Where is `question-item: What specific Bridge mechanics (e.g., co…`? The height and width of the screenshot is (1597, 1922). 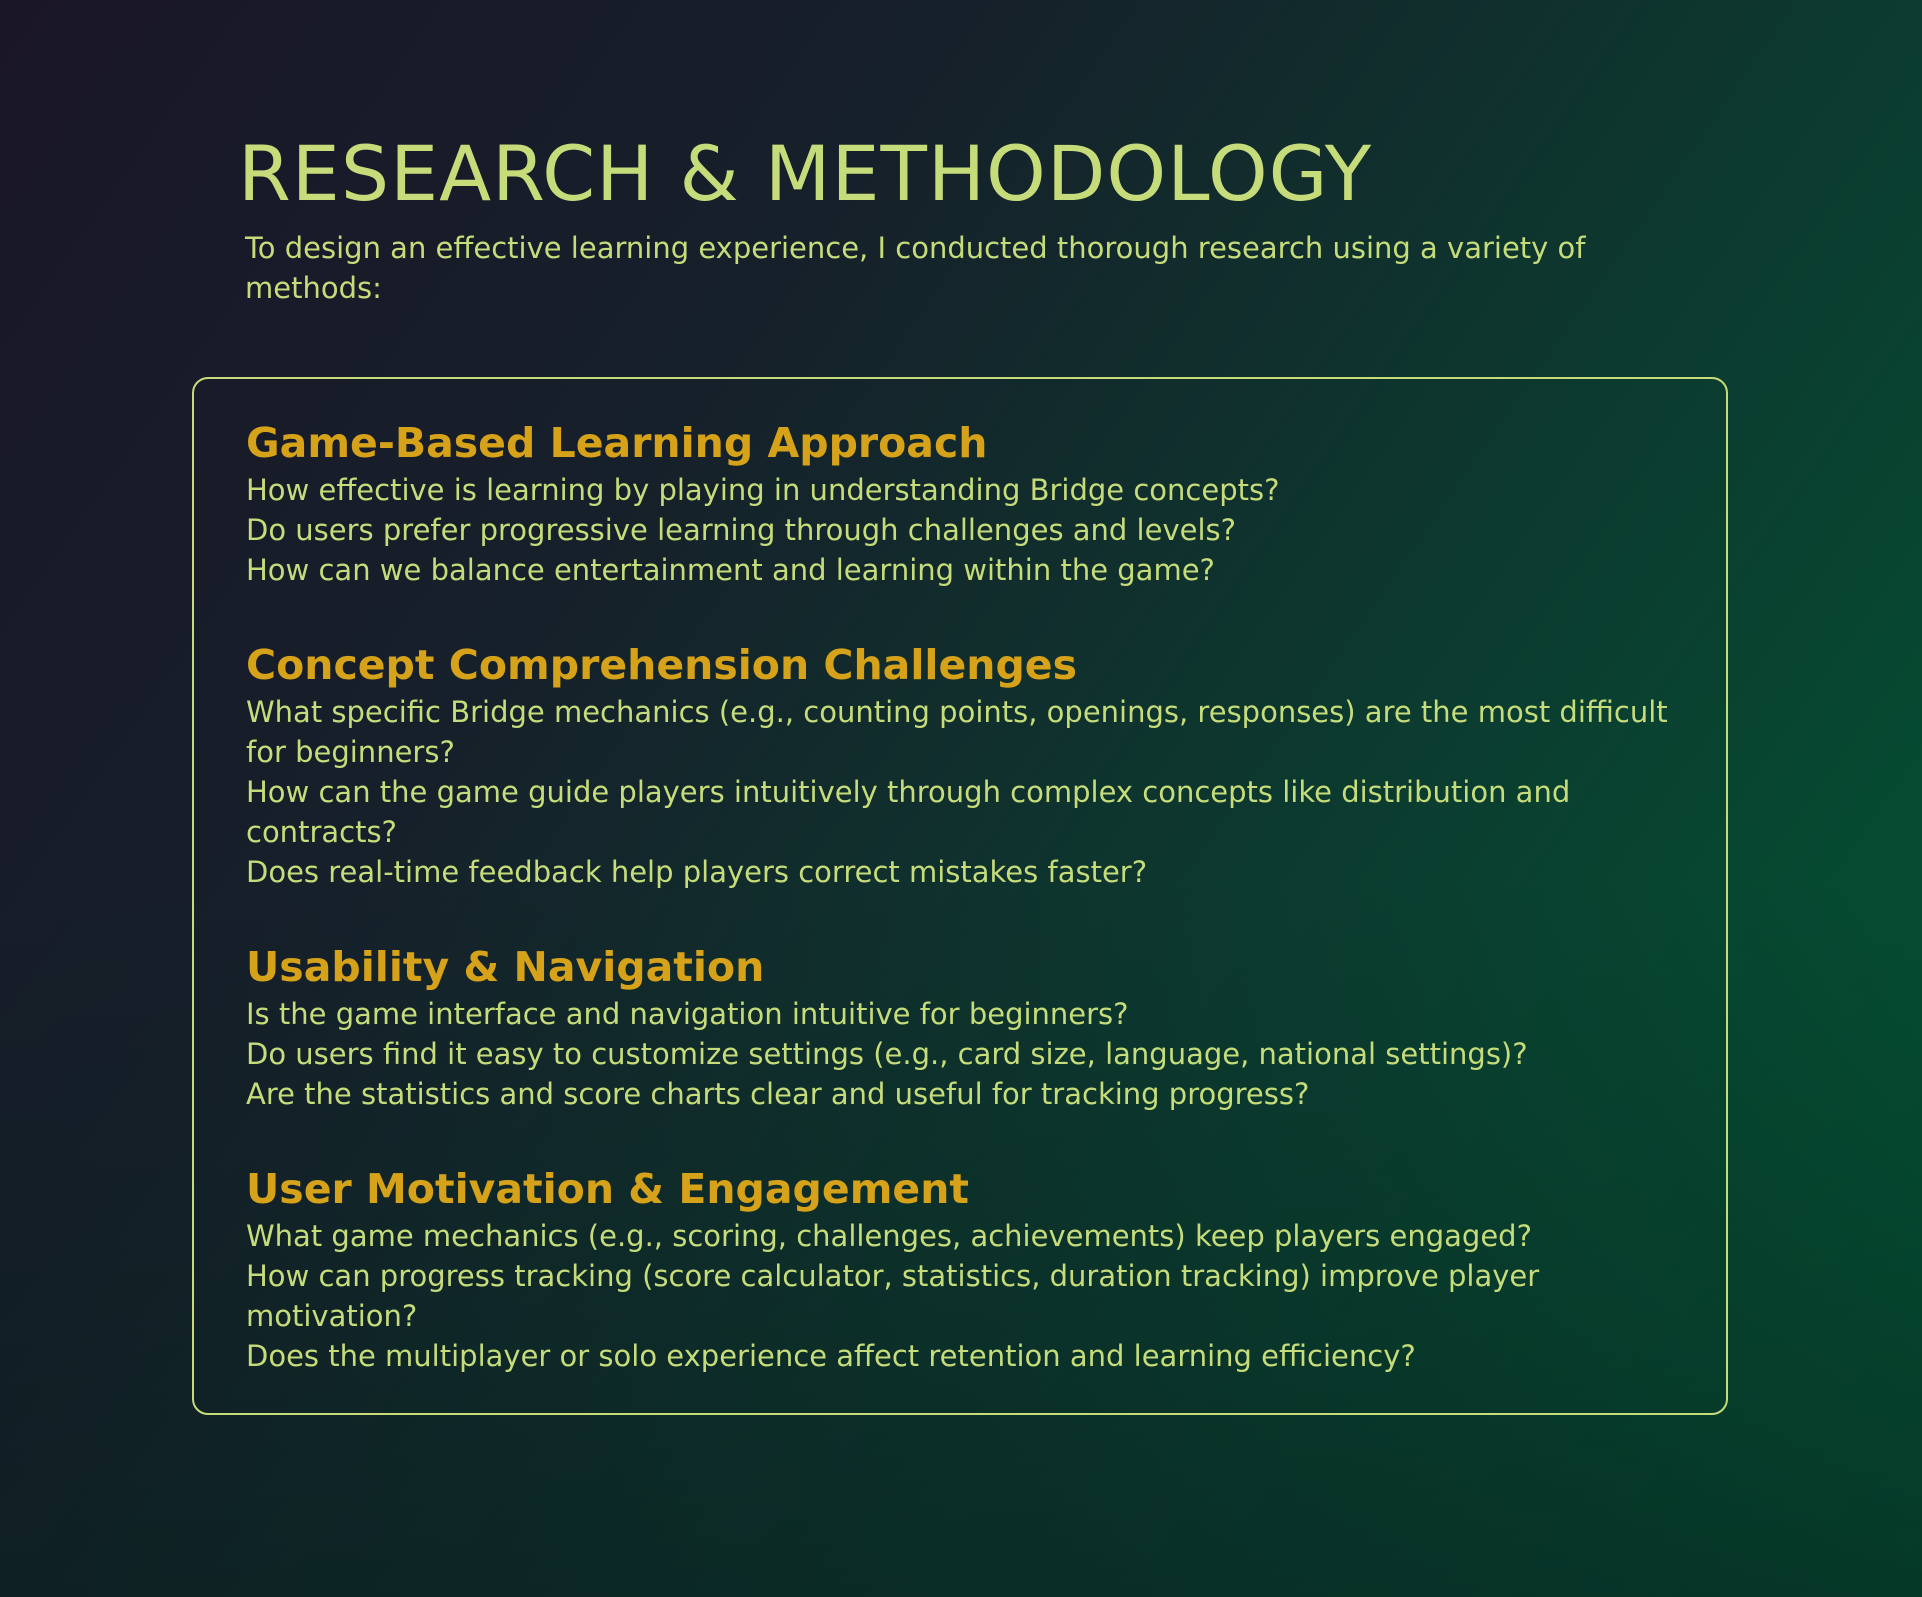 question-item: What specific Bridge mechanics (e.g., co… is located at coordinates (957, 732).